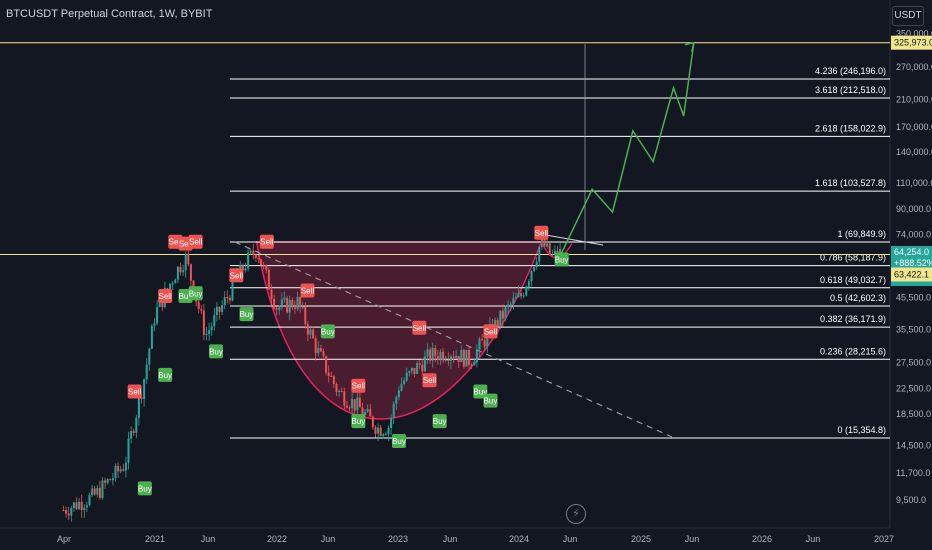 This screenshot has height=550, width=932. Describe the element at coordinates (913, 445) in the screenshot. I see `price-tick-label: 14,500.0` at that location.